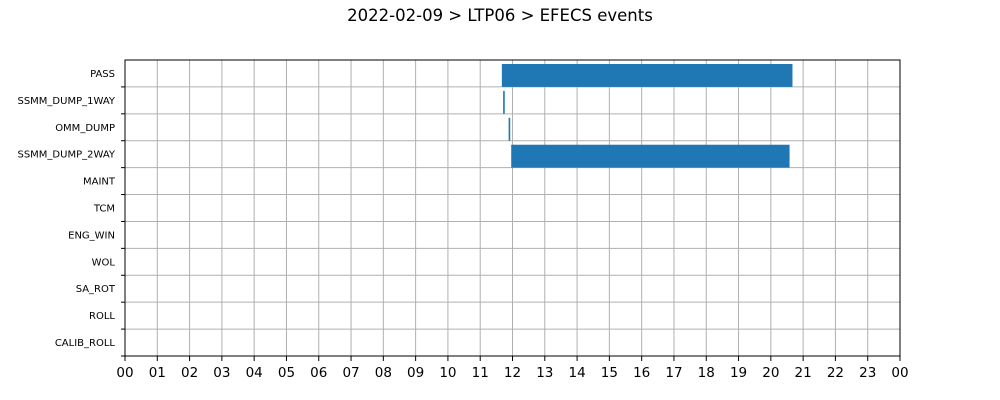 Image resolution: width=1000 pixels, height=400 pixels. I want to click on x-tick-label: 16, so click(641, 373).